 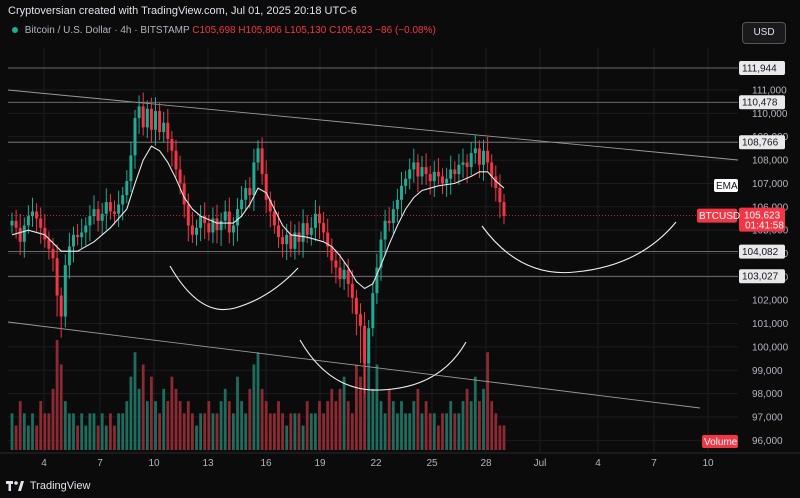 I want to click on price-tick-label: 100,000, so click(x=770, y=347).